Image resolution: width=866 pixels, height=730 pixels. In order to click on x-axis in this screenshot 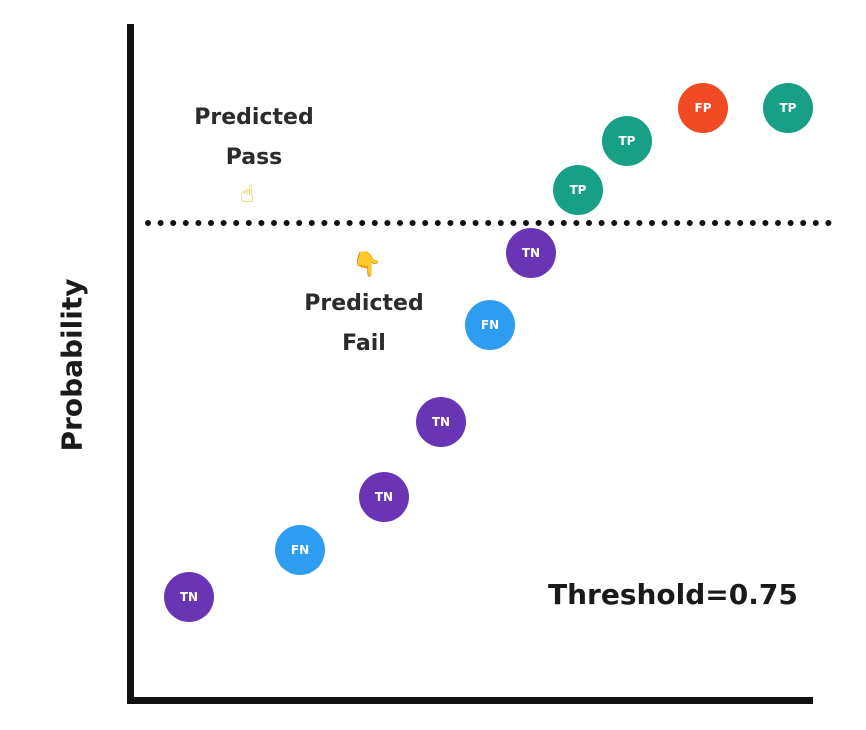, I will do `click(470, 700)`.